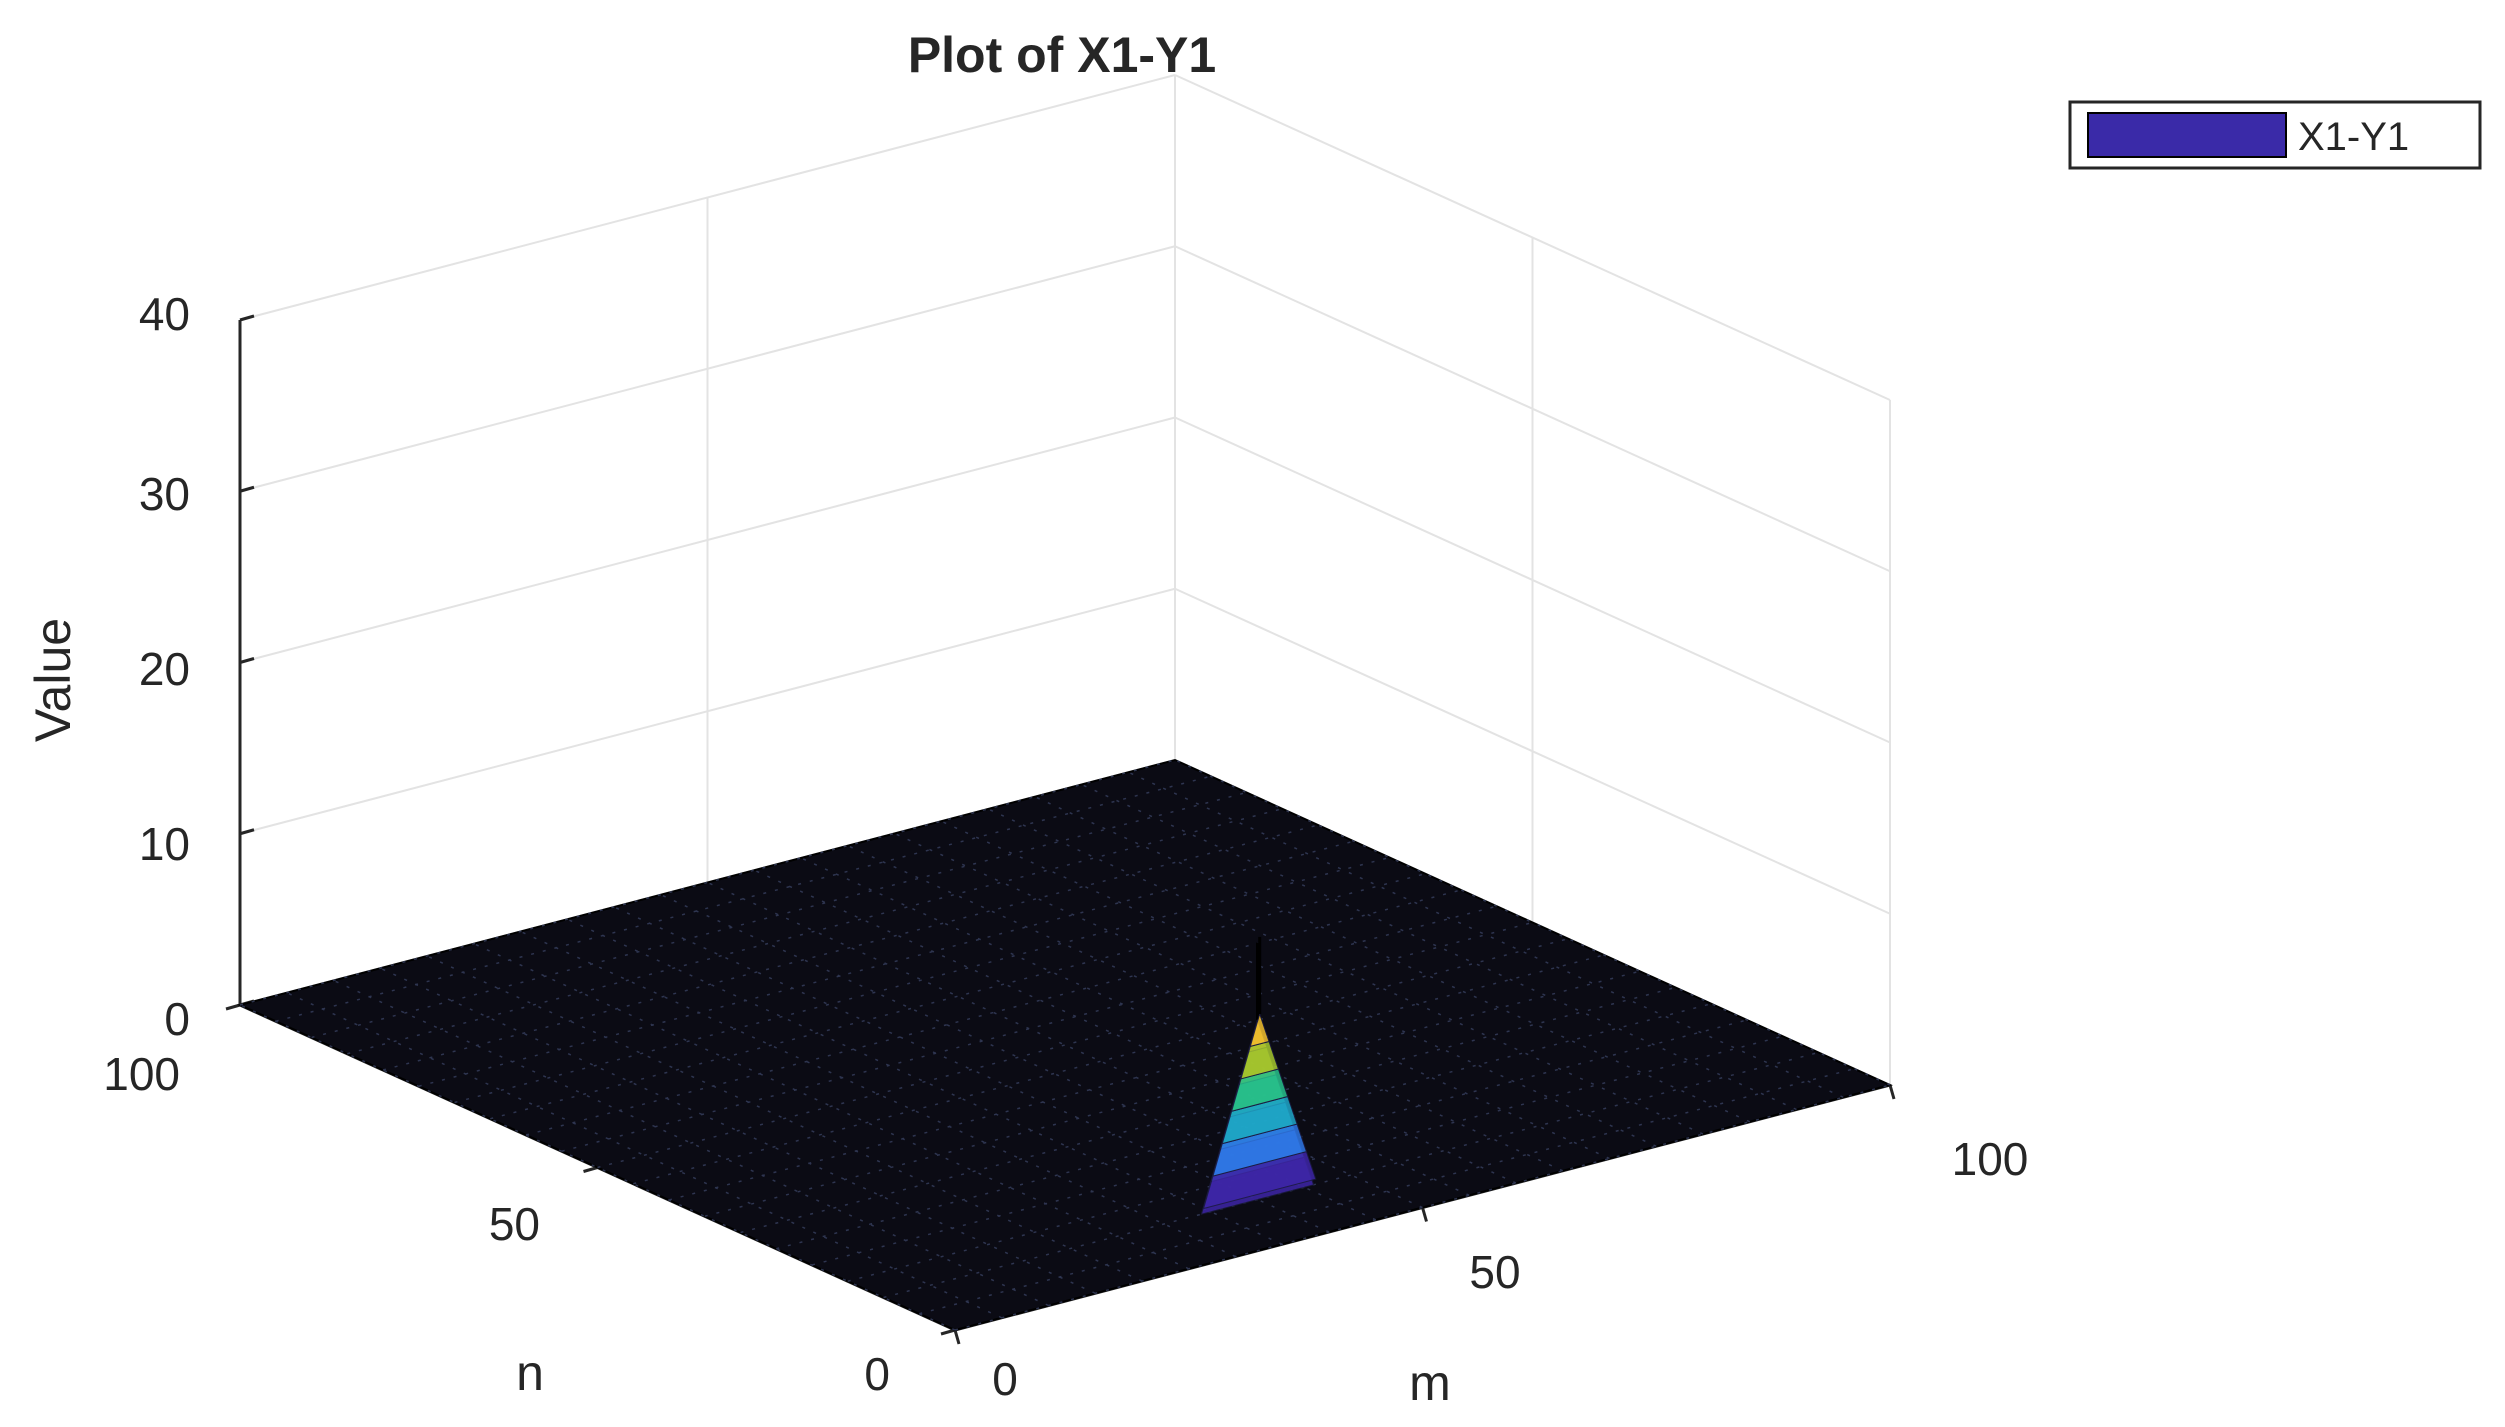 This screenshot has height=1427, width=2505. I want to click on z-tick-label-10: 10, so click(164, 844).